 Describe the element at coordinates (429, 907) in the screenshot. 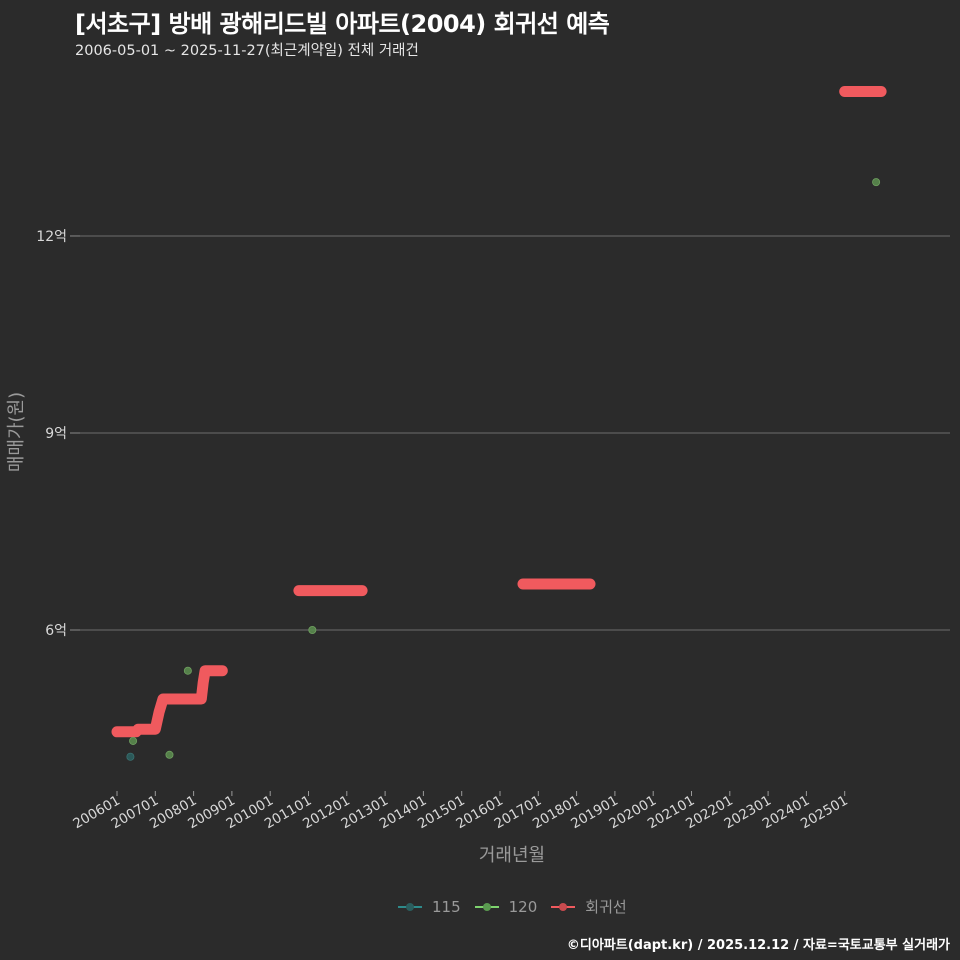

I see `legend-item-115: 115` at that location.